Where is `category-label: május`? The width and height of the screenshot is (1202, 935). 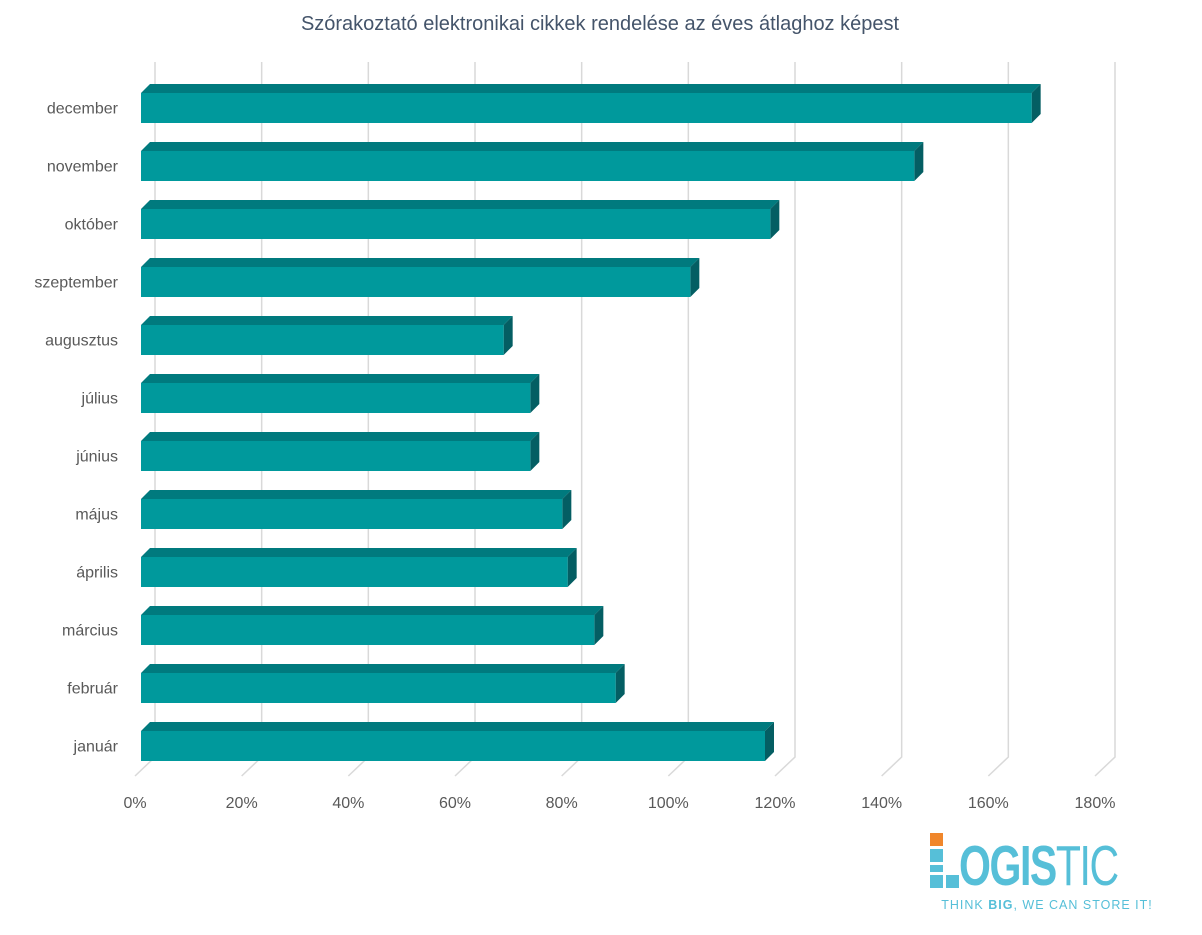
category-label: május is located at coordinates (96, 515).